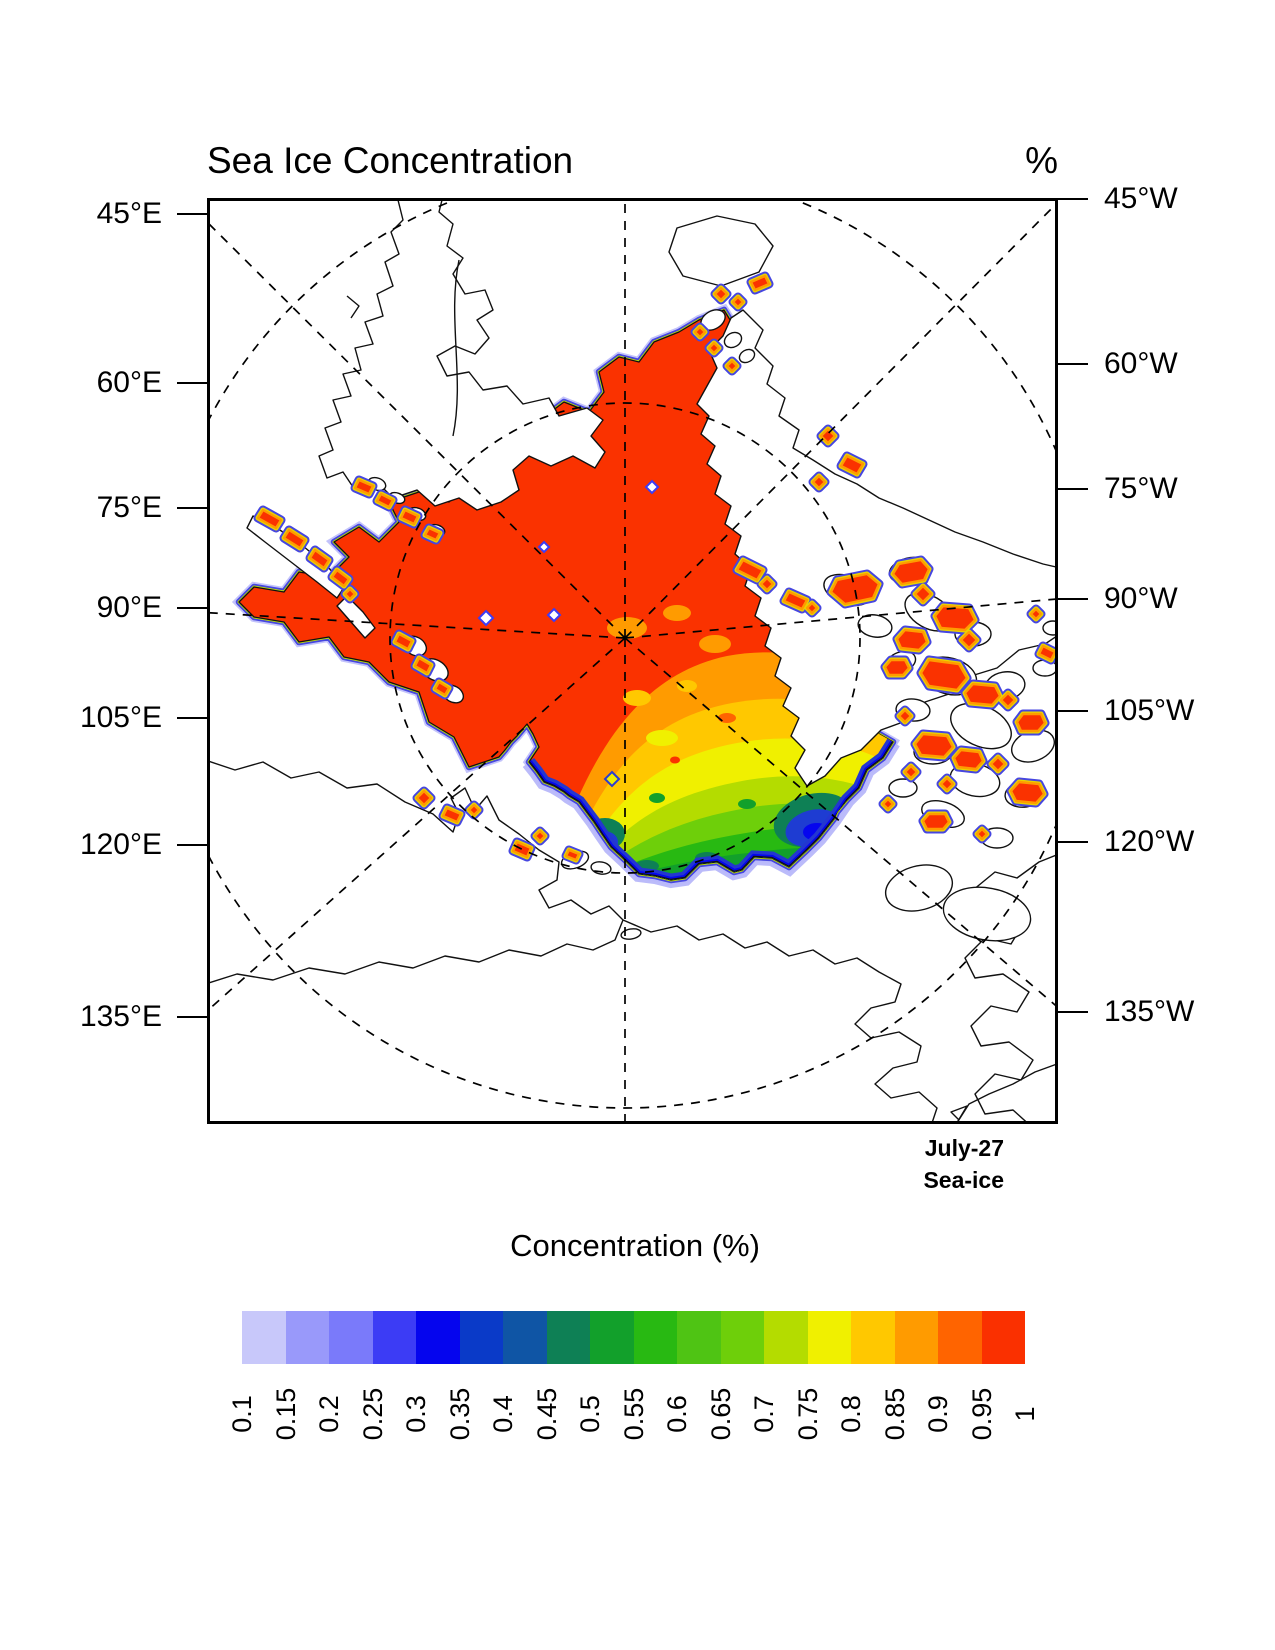 The height and width of the screenshot is (1650, 1275). Describe the element at coordinates (963, 1180) in the screenshot. I see `field-line: Sea-ice` at that location.